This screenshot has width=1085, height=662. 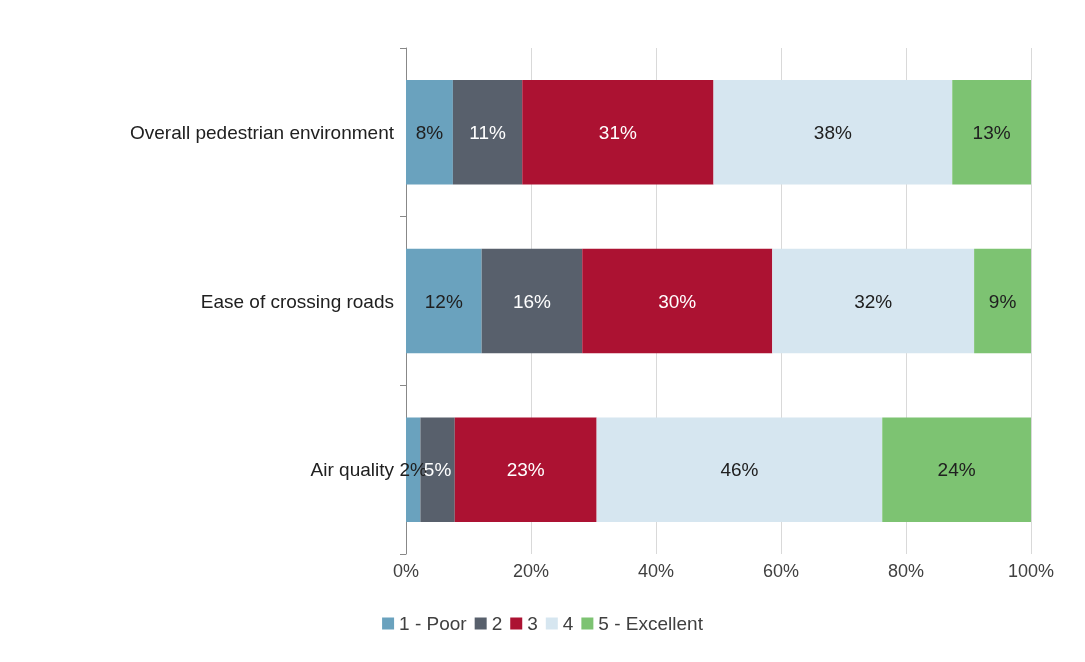 What do you see at coordinates (297, 301) in the screenshot?
I see `y-tick-label: Ease of crossing roads` at bounding box center [297, 301].